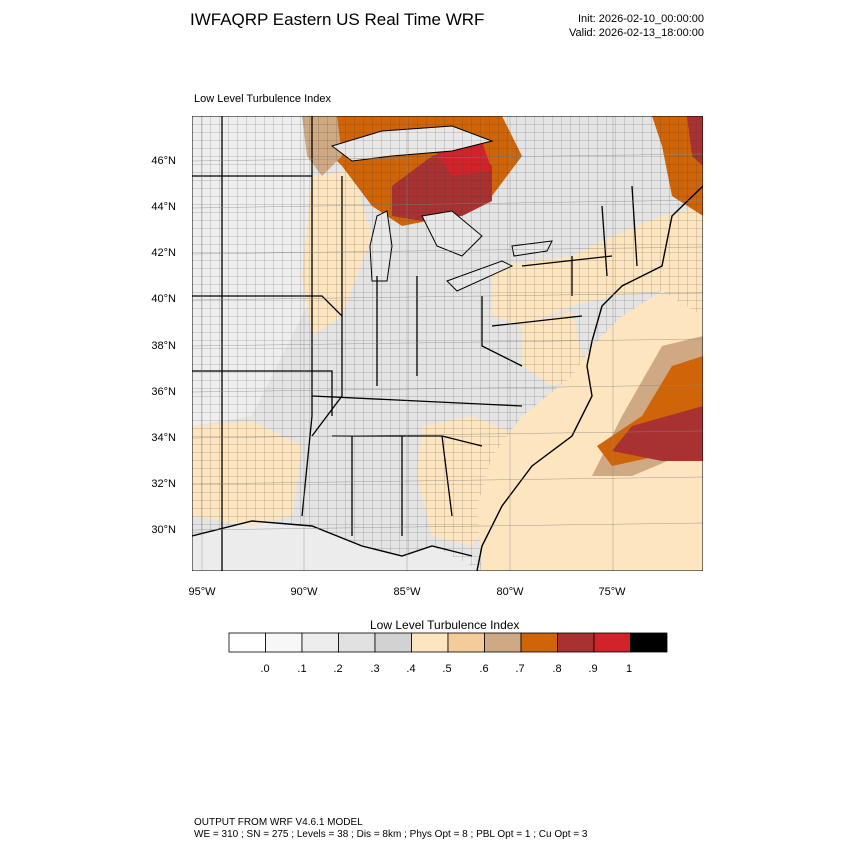 This screenshot has width=850, height=850. Describe the element at coordinates (590, 423) in the screenshot. I see `atlantic-ocean` at that location.